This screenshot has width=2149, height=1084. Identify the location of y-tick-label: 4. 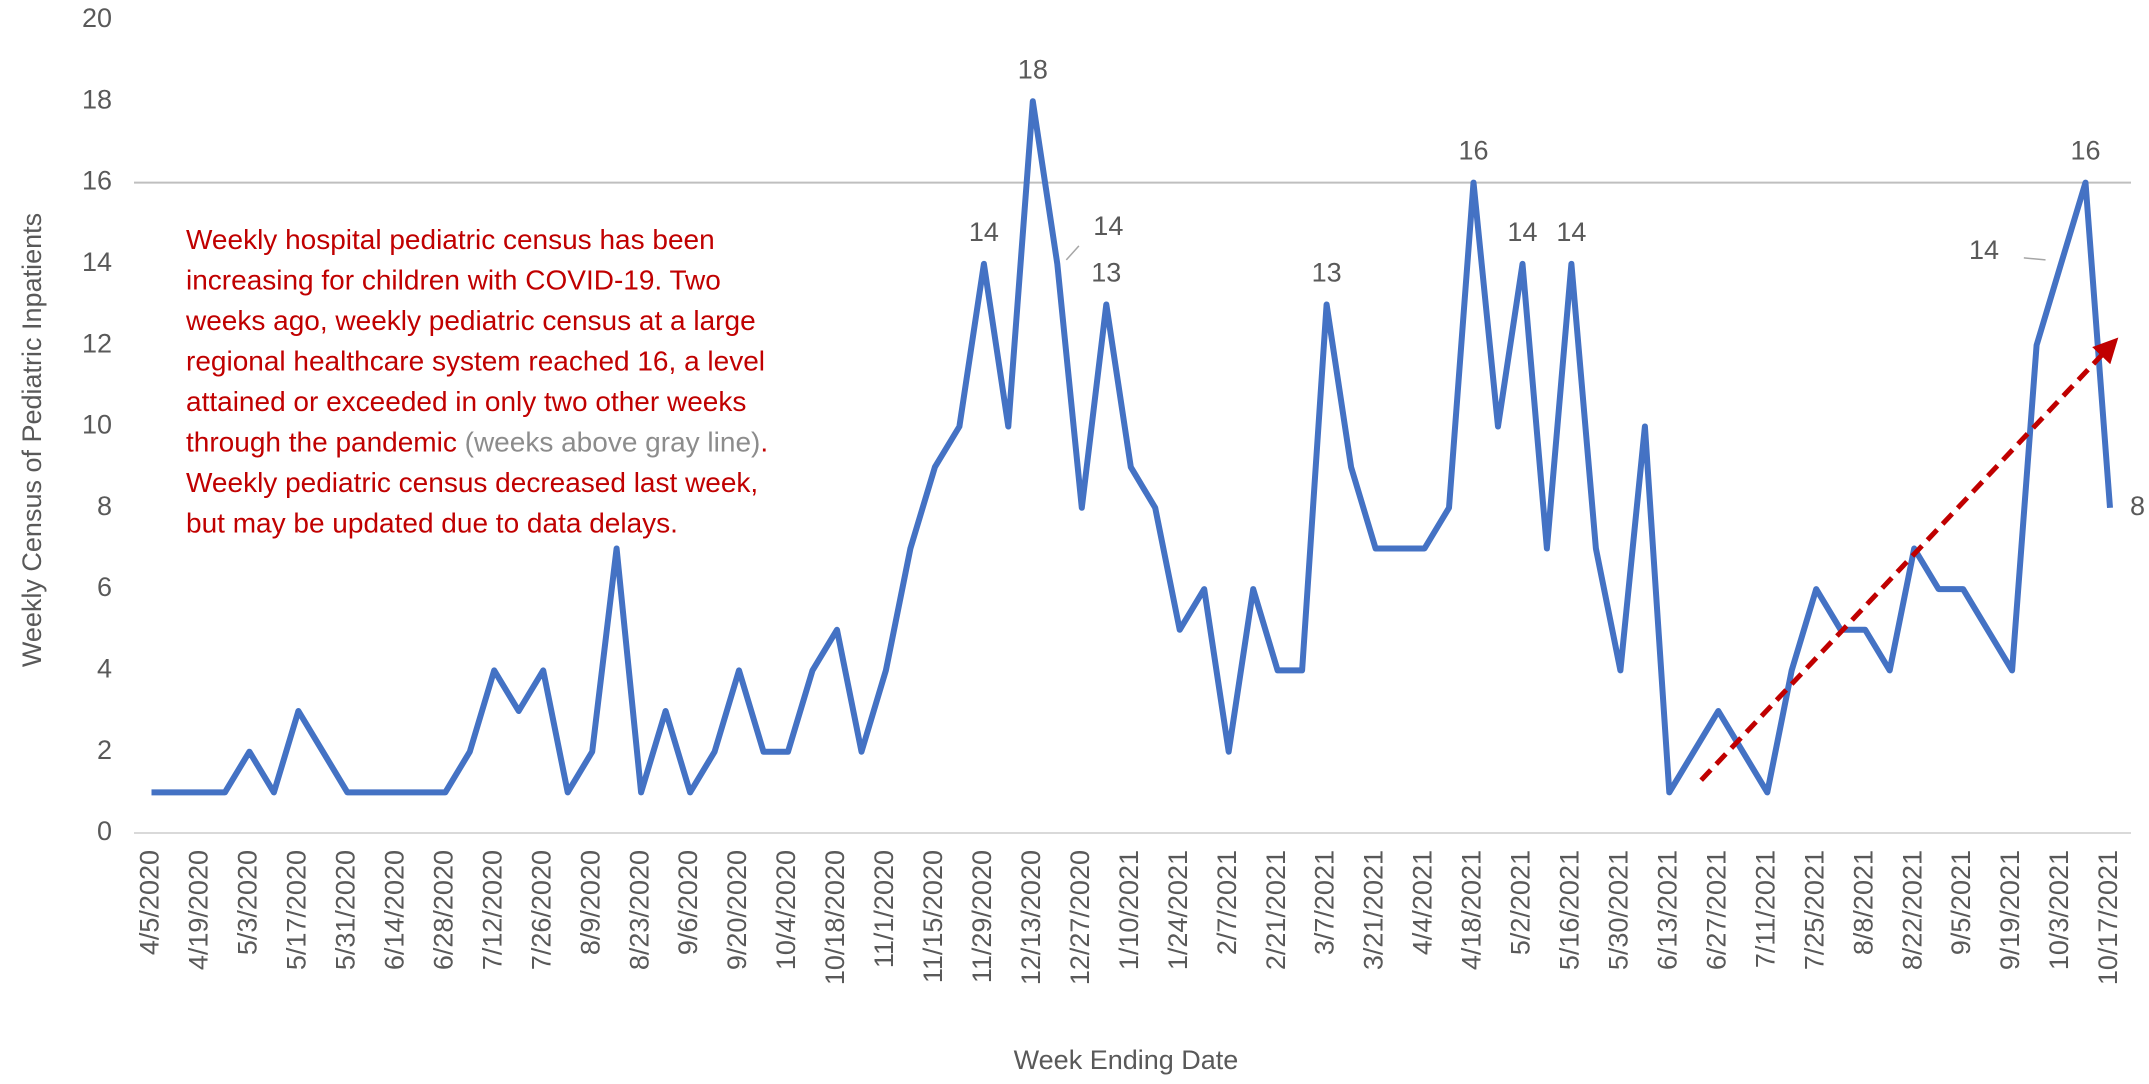
(104, 669).